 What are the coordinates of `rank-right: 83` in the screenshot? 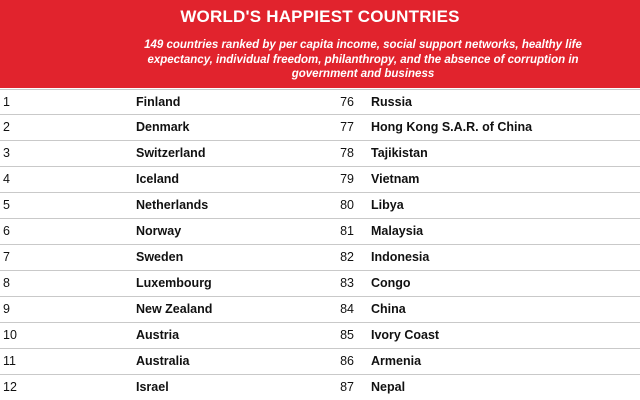 It's located at (347, 283).